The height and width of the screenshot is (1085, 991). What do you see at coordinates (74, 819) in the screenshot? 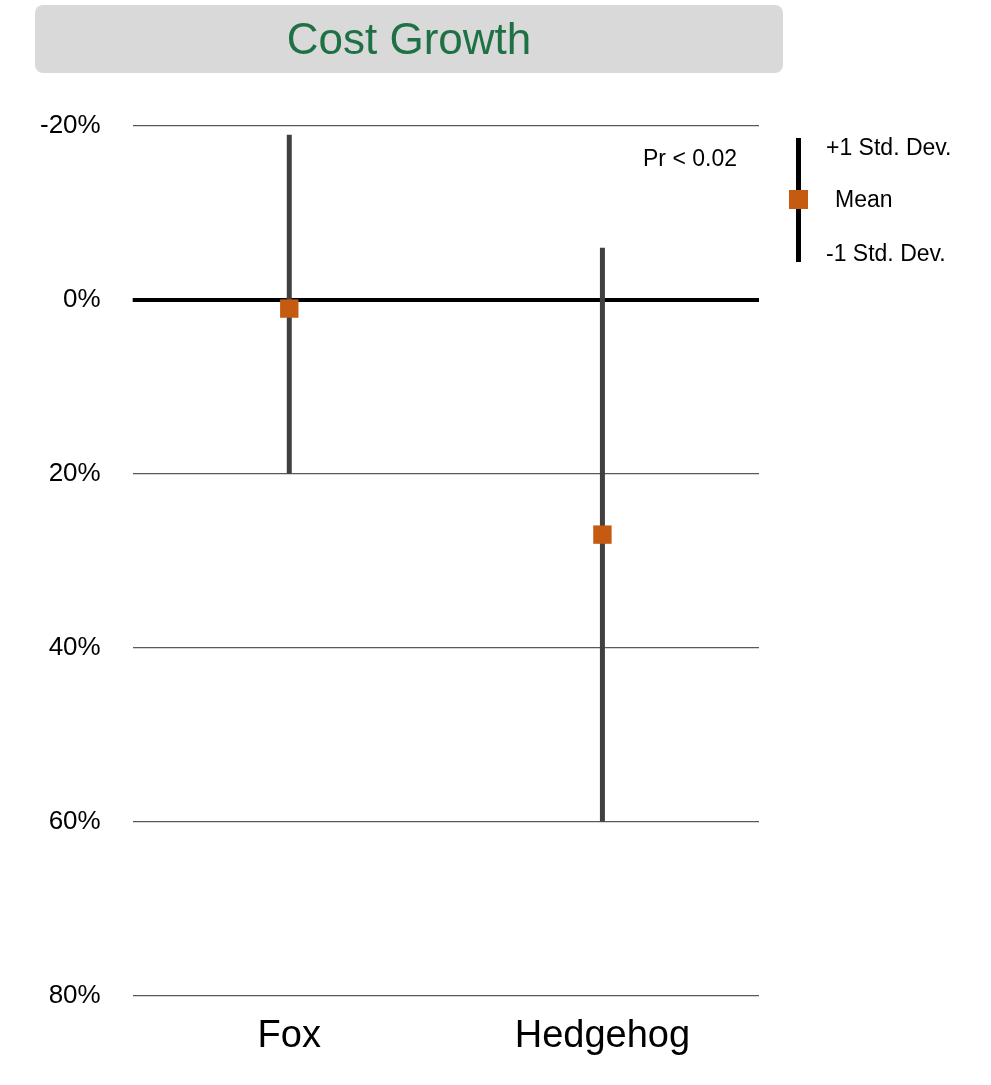
I see `y-tick-label: 60%` at bounding box center [74, 819].